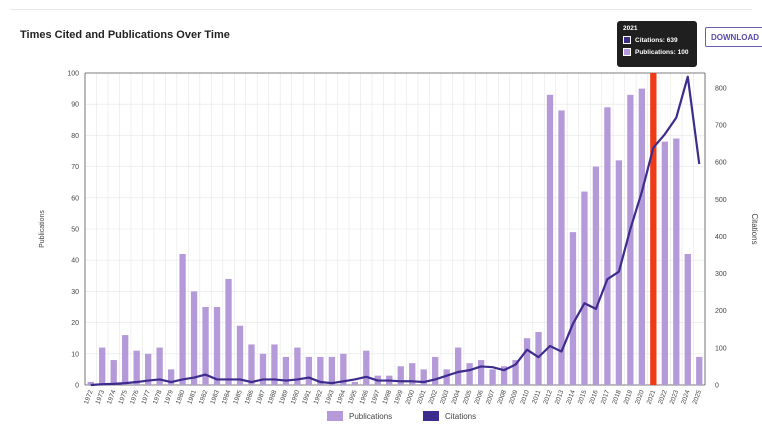  I want to click on publications-legend-icon, so click(335, 416).